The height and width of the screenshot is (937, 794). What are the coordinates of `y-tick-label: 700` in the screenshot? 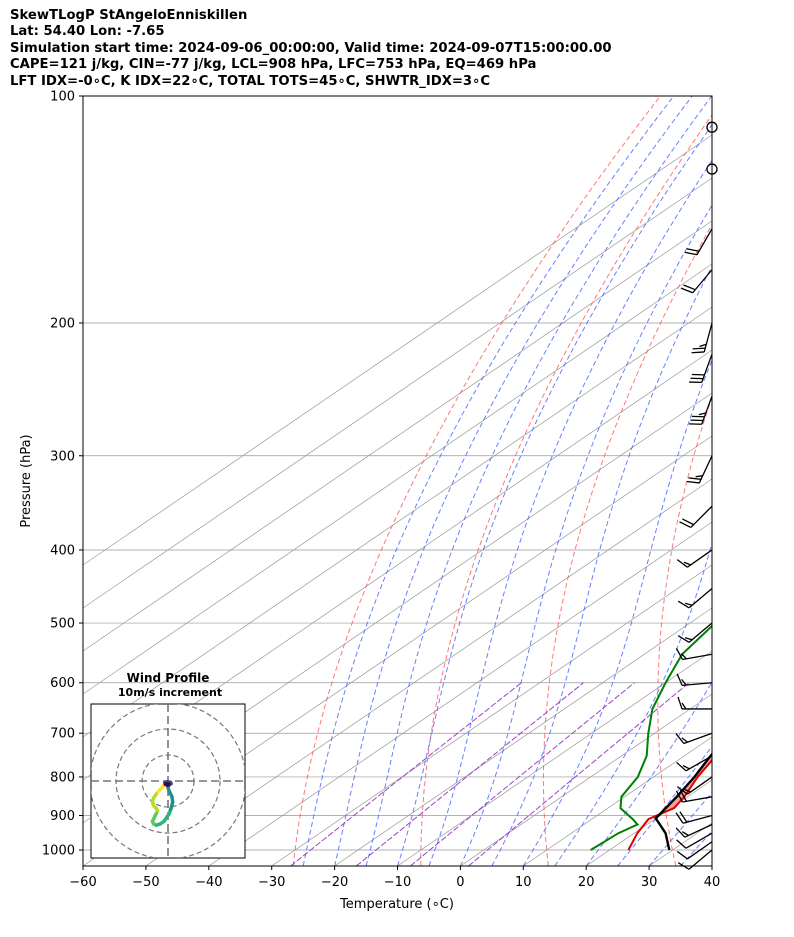 It's located at (62, 734).